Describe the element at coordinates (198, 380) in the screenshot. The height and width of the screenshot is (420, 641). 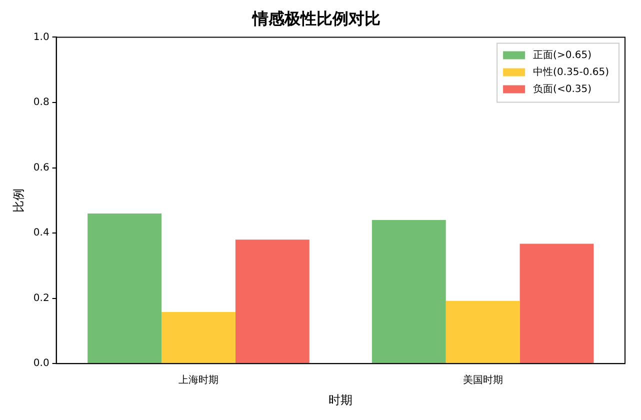
I see `x-tick-label: 上海时期` at that location.